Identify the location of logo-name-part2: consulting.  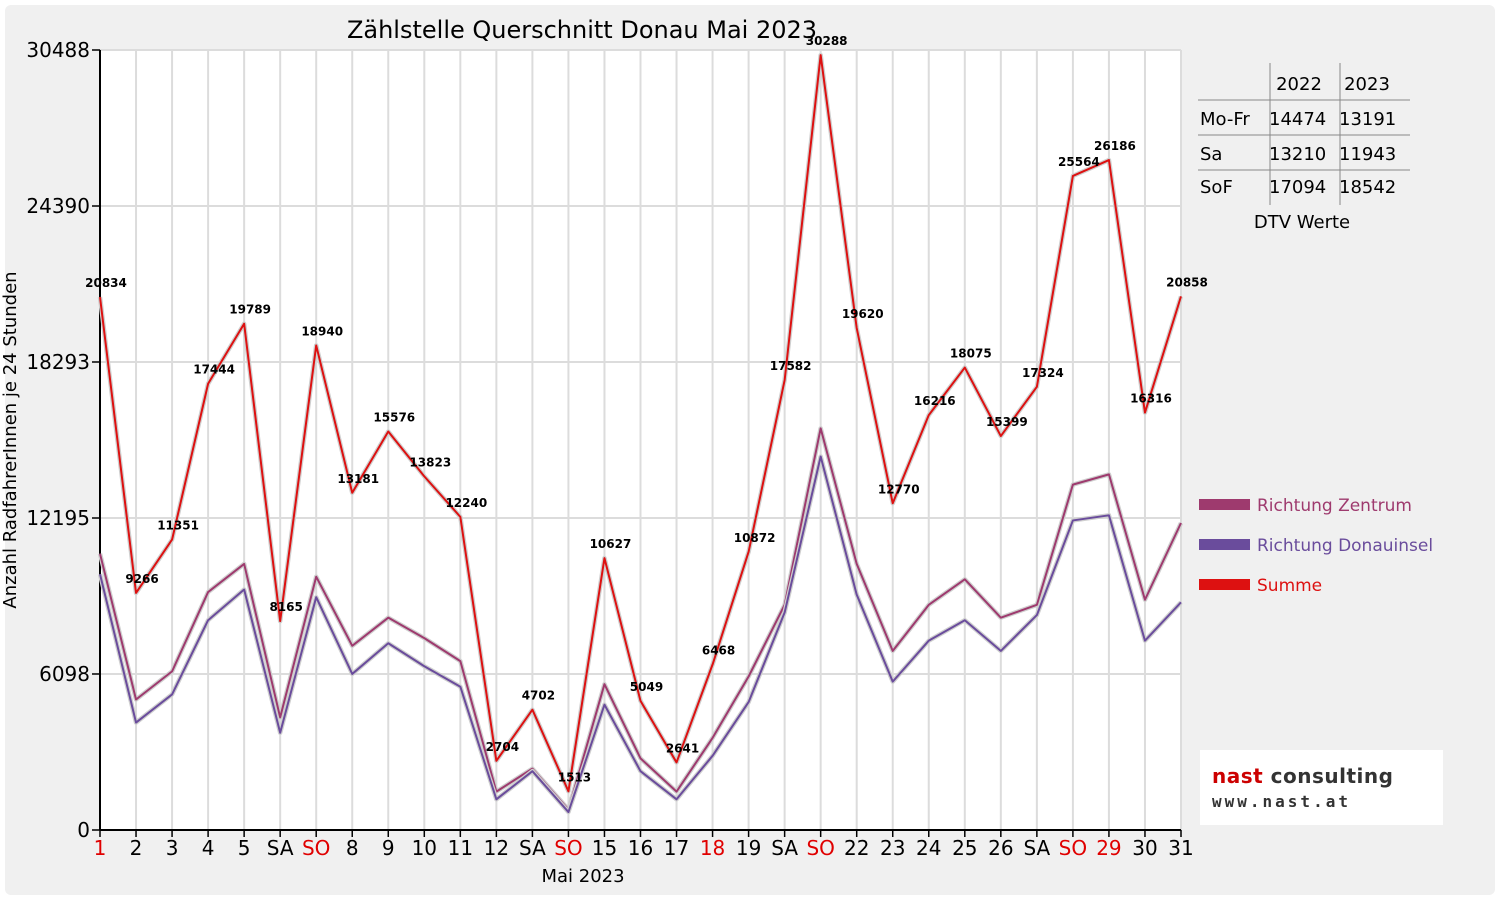
(1328, 776).